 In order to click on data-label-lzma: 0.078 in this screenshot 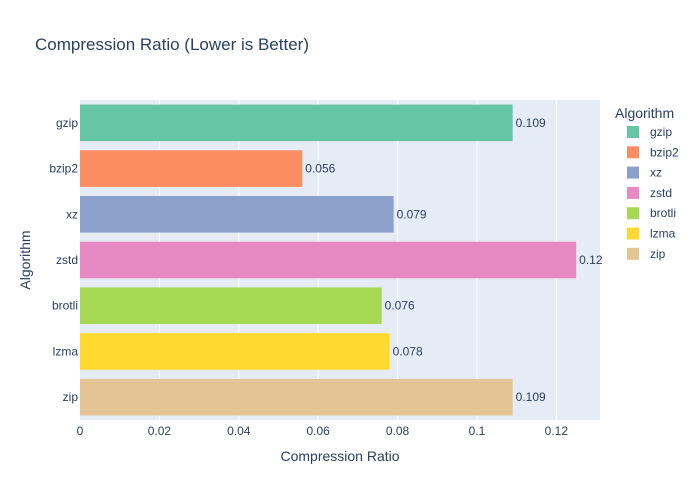, I will do `click(408, 351)`.